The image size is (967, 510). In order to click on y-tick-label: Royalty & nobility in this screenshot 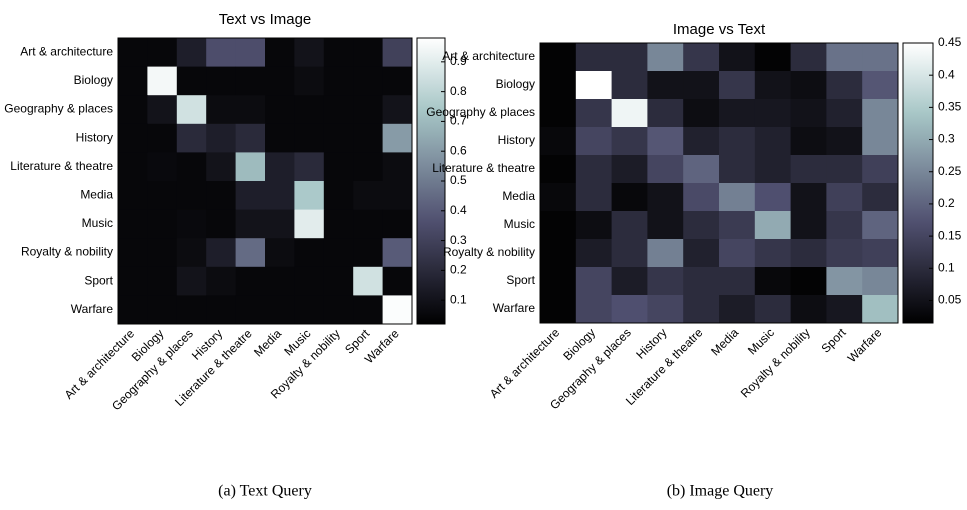, I will do `click(489, 252)`.